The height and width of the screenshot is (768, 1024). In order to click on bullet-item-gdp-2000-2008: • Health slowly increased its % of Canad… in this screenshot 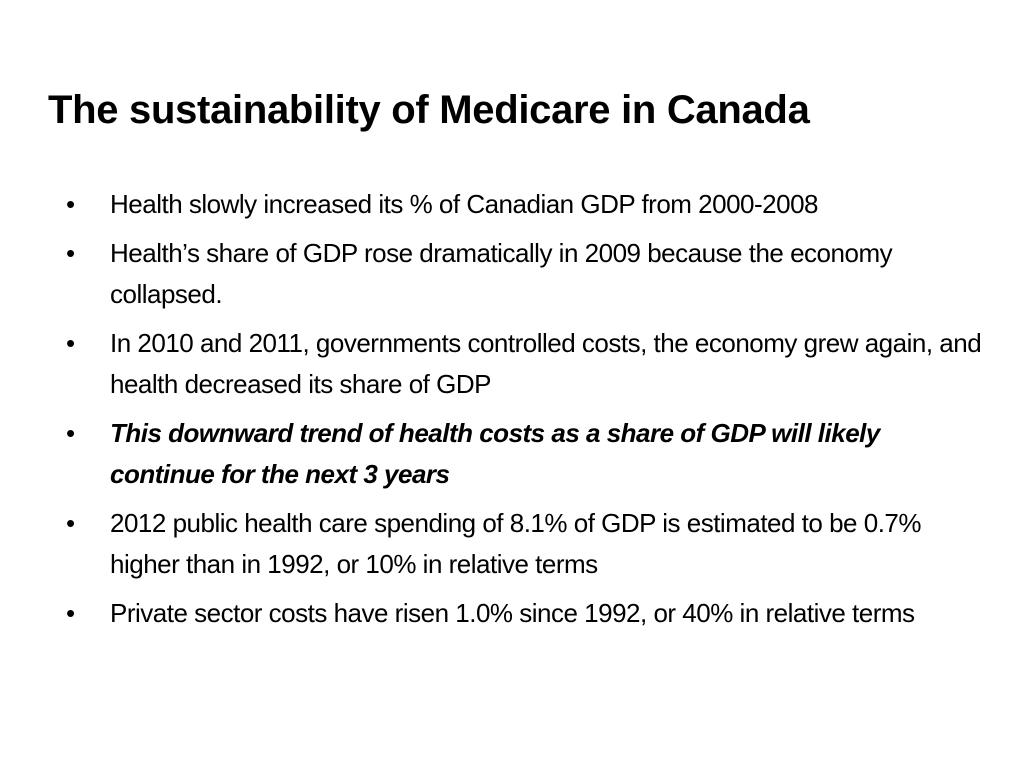, I will do `click(526, 204)`.